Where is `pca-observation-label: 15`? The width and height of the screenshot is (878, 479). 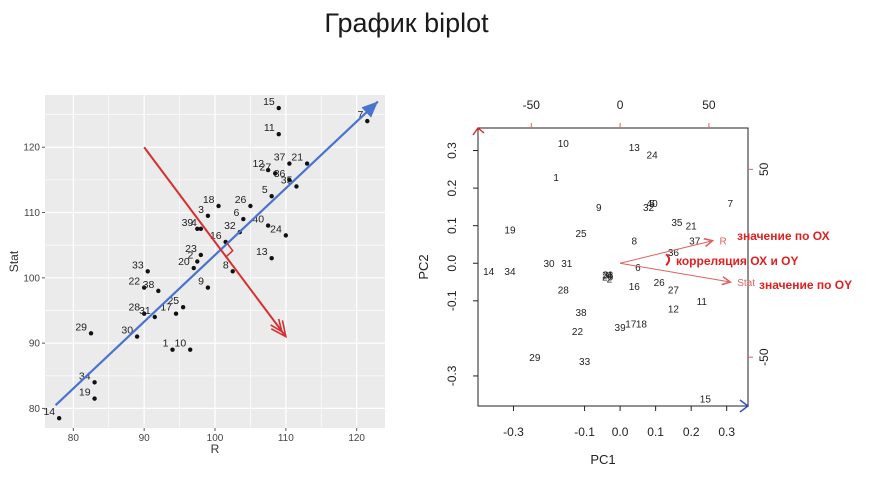 pca-observation-label: 15 is located at coordinates (706, 399).